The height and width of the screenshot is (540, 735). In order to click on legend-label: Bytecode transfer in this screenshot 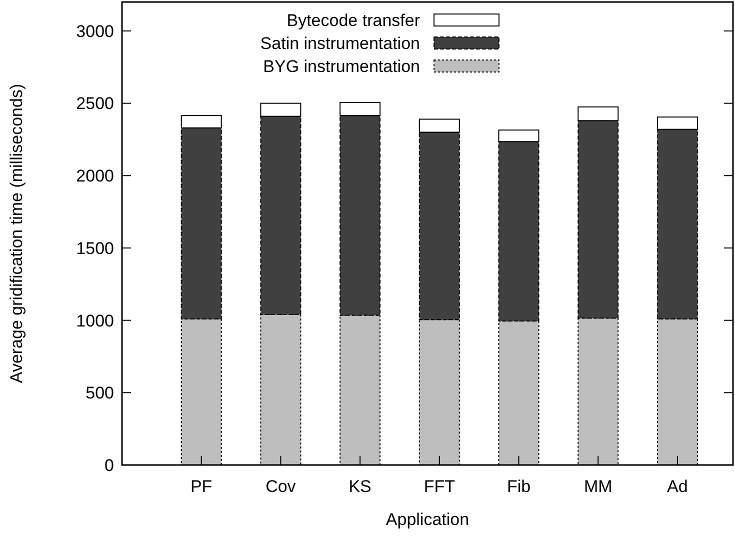, I will do `click(353, 20)`.